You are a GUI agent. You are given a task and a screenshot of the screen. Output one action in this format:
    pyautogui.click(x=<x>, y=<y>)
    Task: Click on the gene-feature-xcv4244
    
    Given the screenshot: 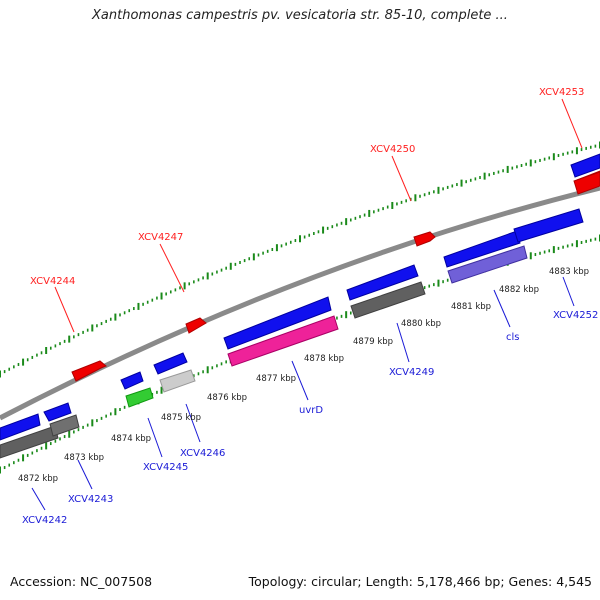 What is the action you would take?
    pyautogui.click(x=89, y=371)
    